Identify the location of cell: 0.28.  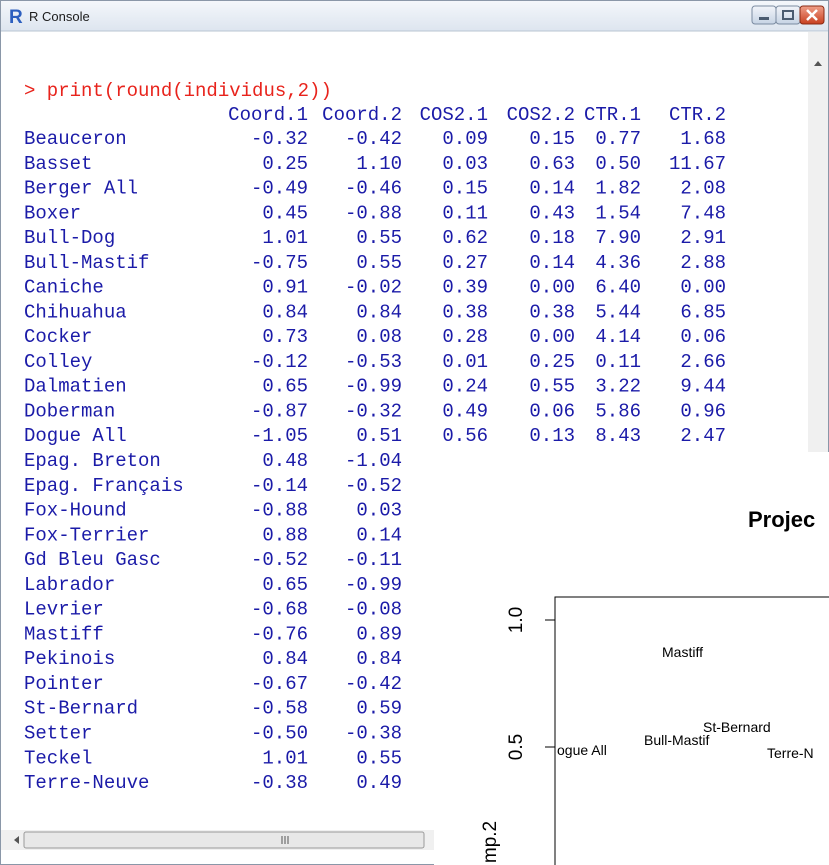
(465, 337).